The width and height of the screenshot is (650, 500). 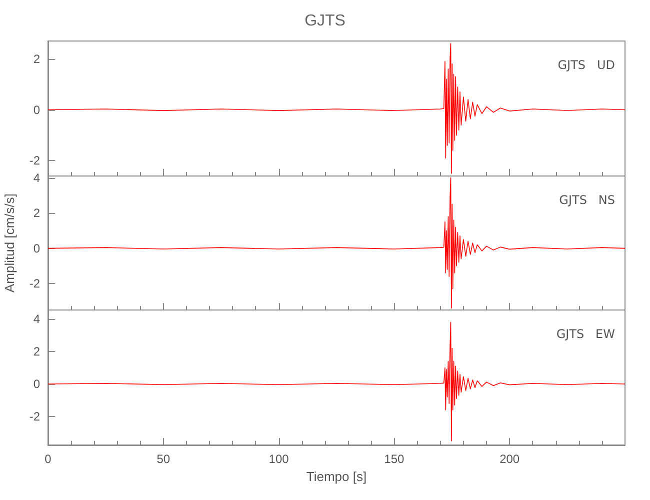 What do you see at coordinates (279, 459) in the screenshot?
I see `x-tick-label: 100` at bounding box center [279, 459].